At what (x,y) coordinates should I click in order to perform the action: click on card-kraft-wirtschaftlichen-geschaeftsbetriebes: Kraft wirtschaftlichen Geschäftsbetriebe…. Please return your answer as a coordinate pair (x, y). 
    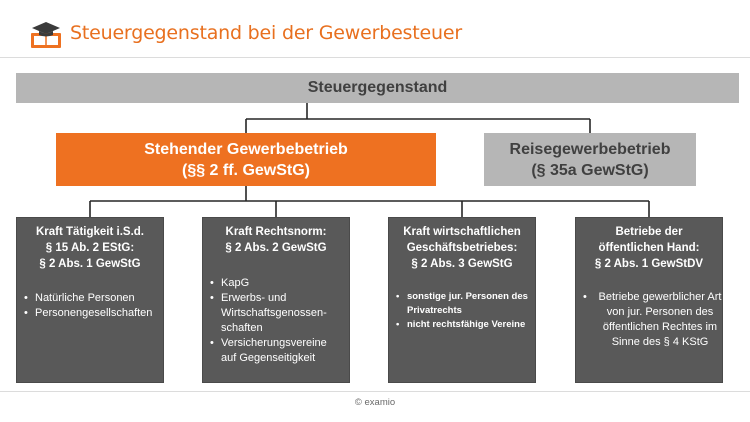
    Looking at the image, I should click on (462, 300).